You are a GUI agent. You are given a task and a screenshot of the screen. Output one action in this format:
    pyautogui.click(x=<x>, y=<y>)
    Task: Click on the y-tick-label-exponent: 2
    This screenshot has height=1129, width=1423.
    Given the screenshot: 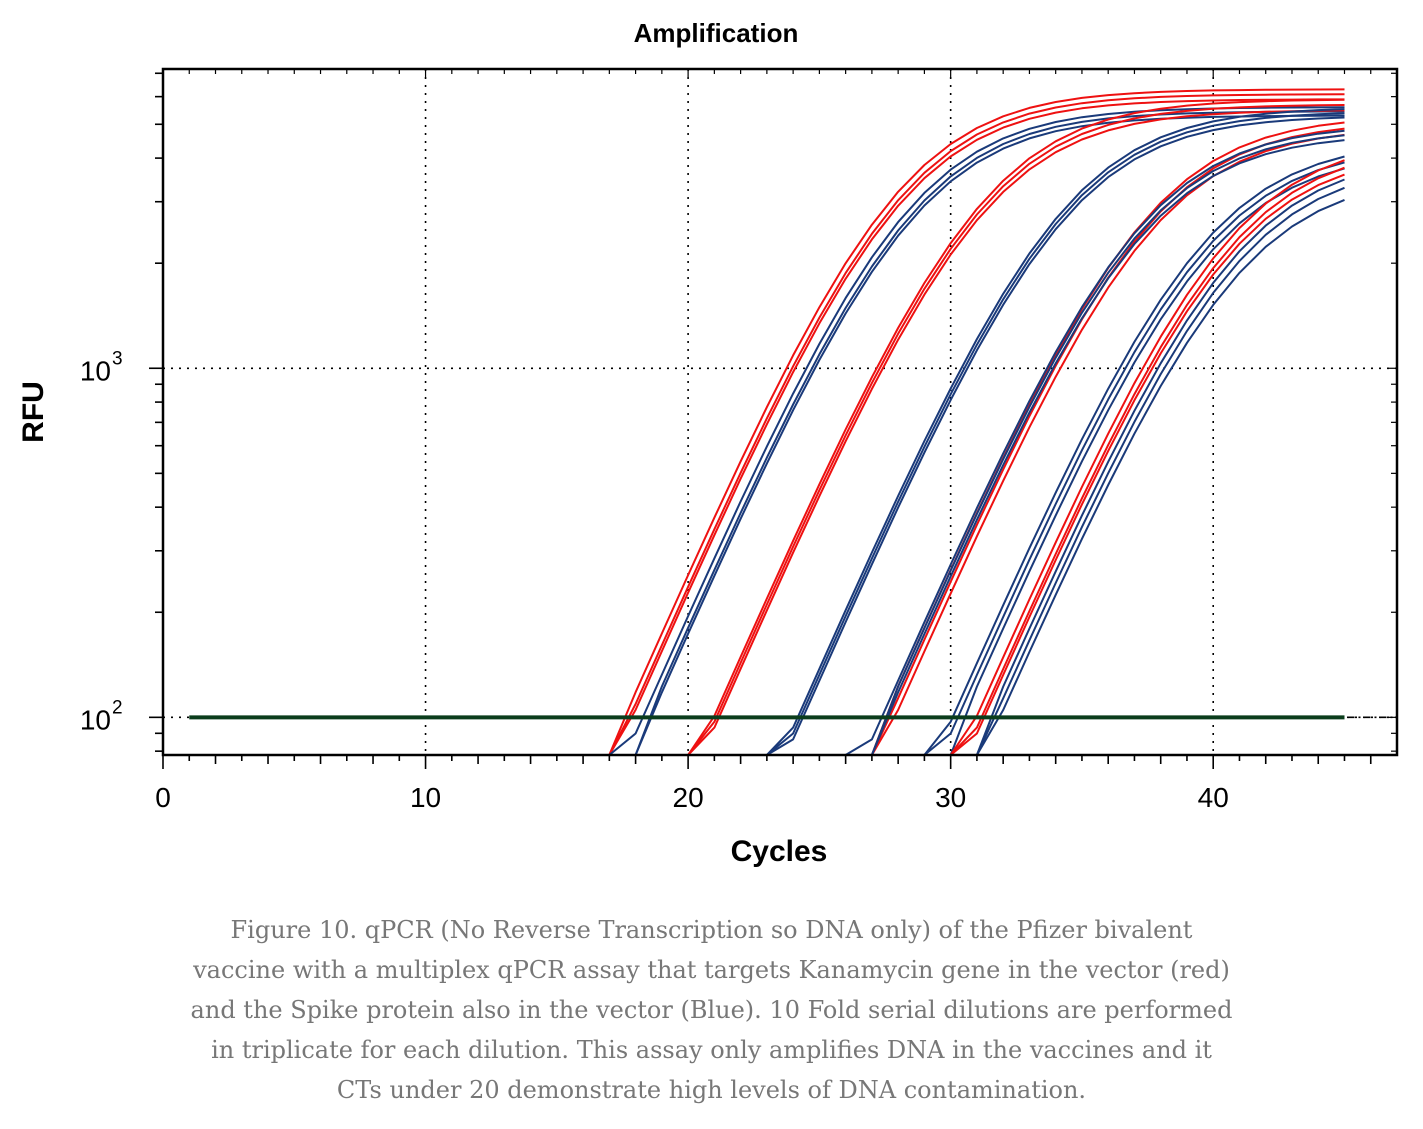 What is the action you would take?
    pyautogui.click(x=117, y=707)
    